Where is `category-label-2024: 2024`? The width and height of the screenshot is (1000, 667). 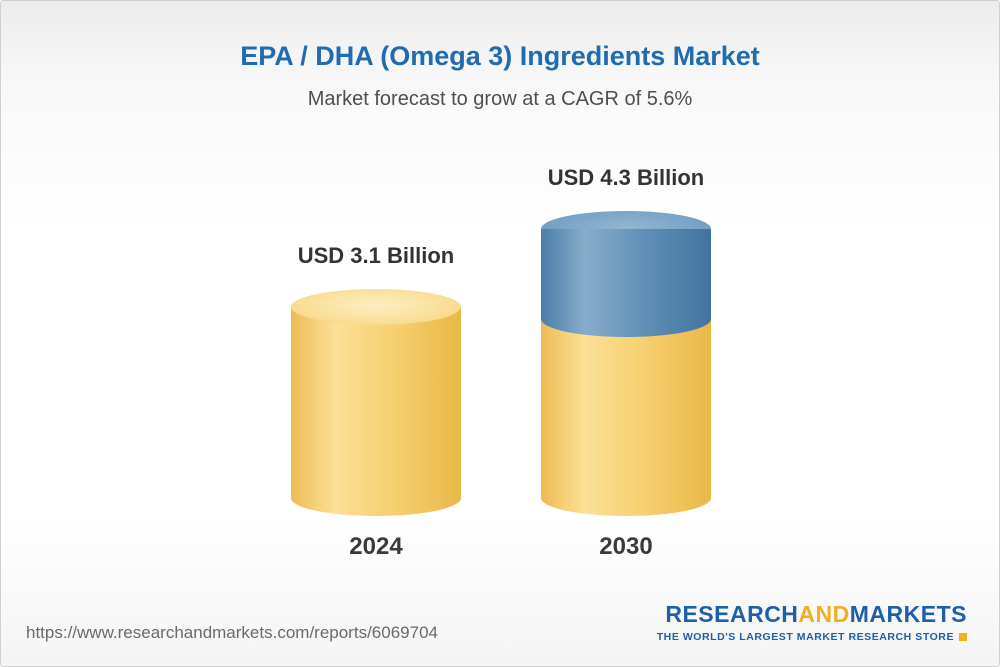
category-label-2024: 2024 is located at coordinates (376, 546).